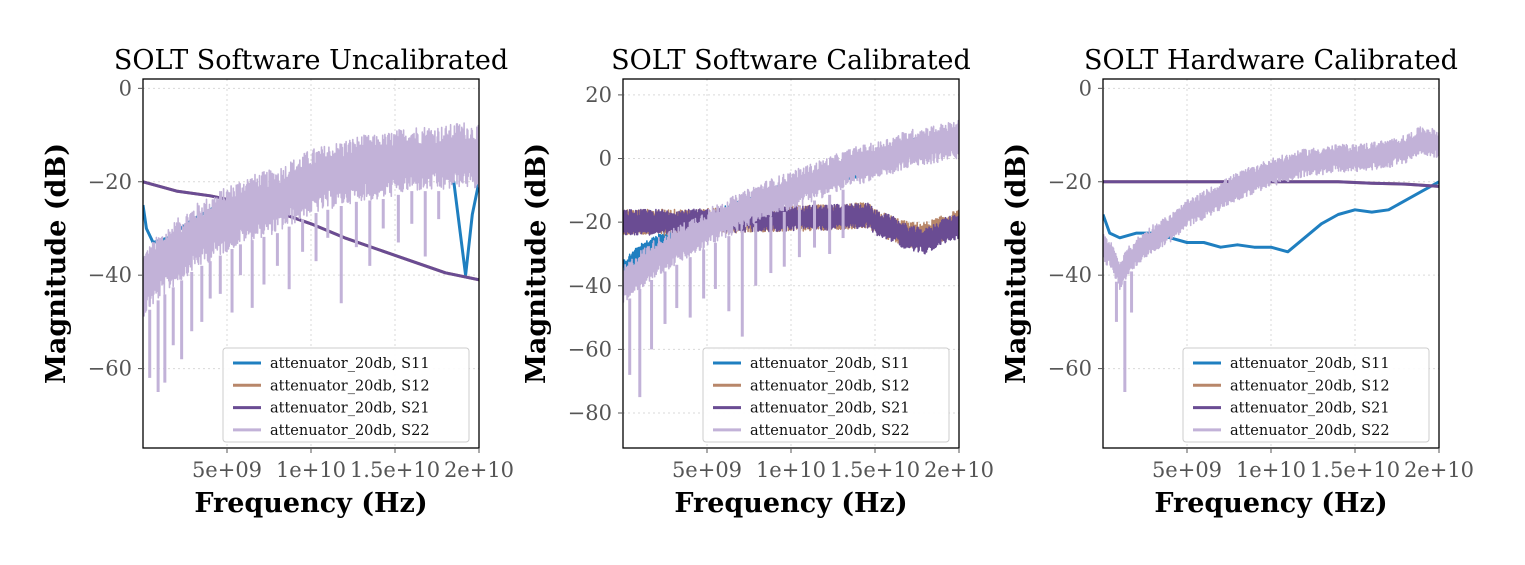 The image size is (1525, 565). Describe the element at coordinates (791, 60) in the screenshot. I see `chart-title: SOLT Software Calibrated` at that location.